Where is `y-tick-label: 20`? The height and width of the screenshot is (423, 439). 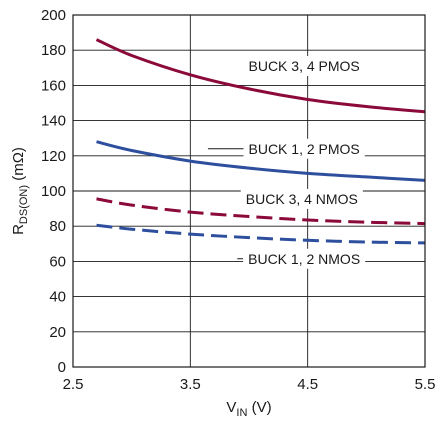 y-tick-label: 20 is located at coordinates (57, 332).